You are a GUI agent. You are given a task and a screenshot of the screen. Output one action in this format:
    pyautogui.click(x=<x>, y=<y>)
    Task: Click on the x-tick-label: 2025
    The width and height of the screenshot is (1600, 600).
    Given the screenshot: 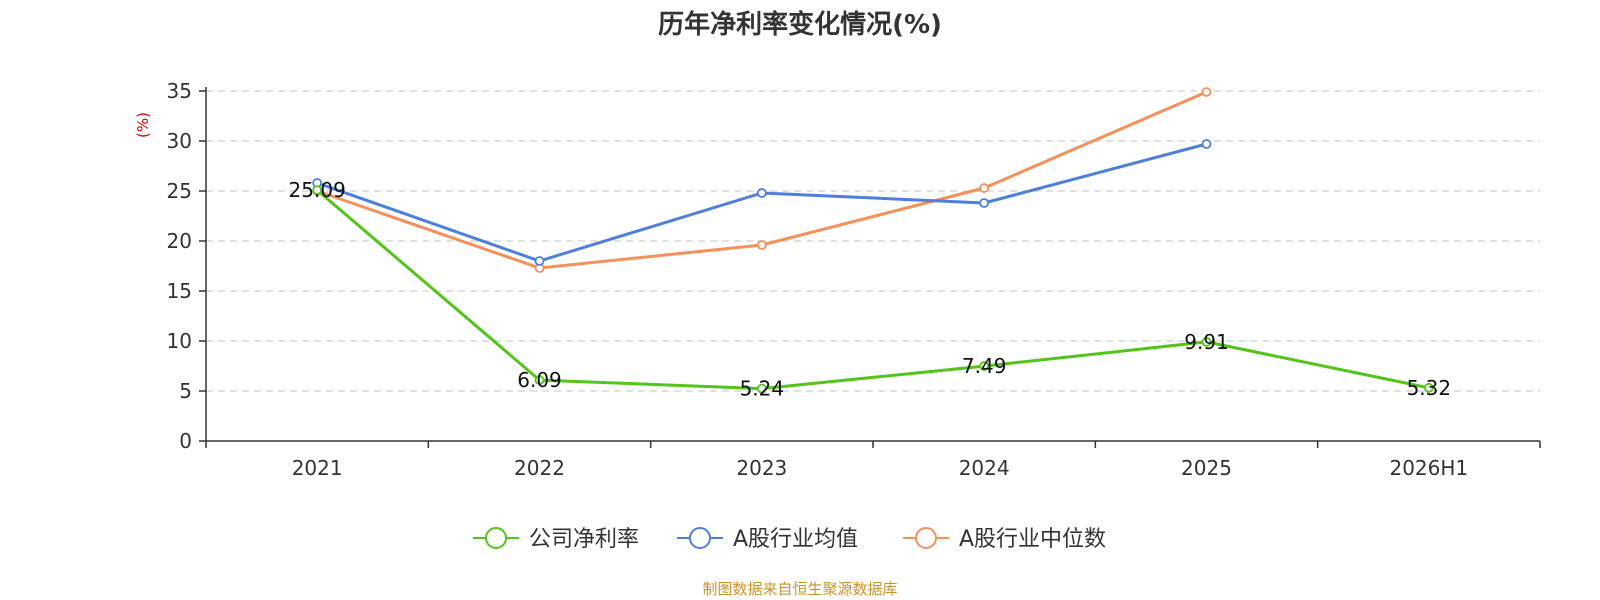 What is the action you would take?
    pyautogui.click(x=1206, y=468)
    